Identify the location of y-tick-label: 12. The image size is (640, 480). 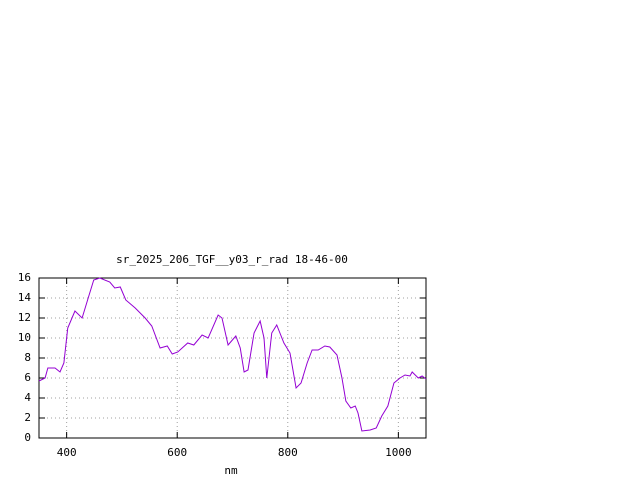
(24, 317).